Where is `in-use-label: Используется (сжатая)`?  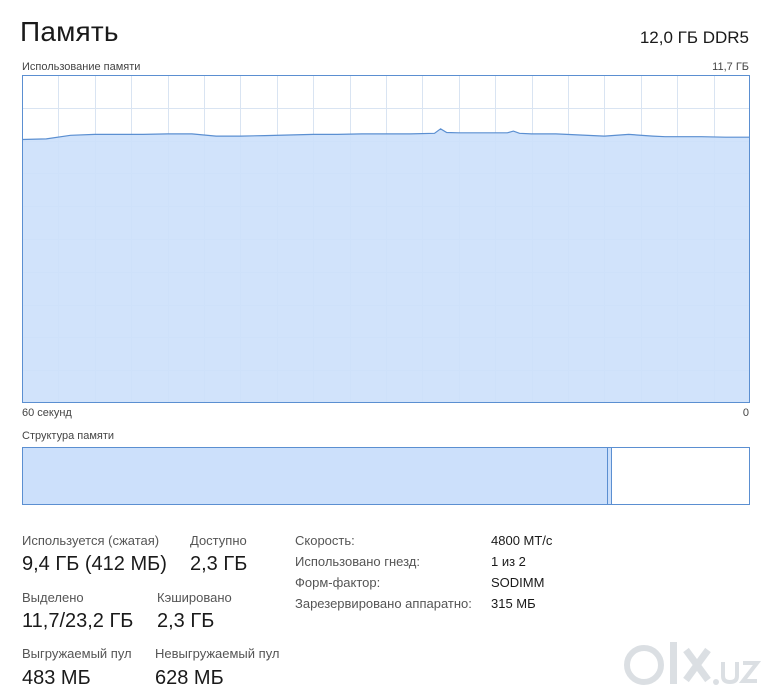
in-use-label: Используется (сжатая) is located at coordinates (91, 540).